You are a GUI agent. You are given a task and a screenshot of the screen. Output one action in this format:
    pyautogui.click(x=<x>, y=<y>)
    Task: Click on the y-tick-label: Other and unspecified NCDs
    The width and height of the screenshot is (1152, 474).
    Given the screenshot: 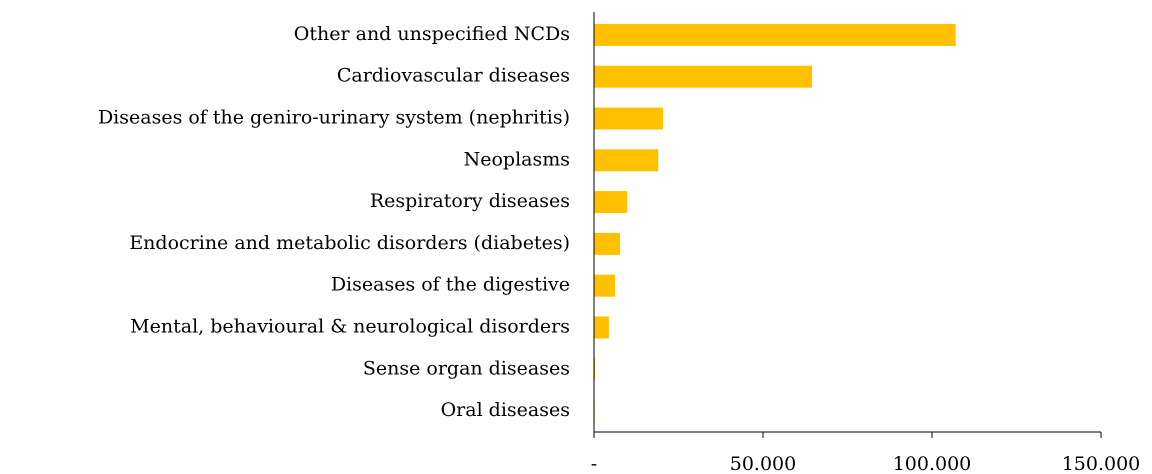 What is the action you would take?
    pyautogui.click(x=432, y=34)
    